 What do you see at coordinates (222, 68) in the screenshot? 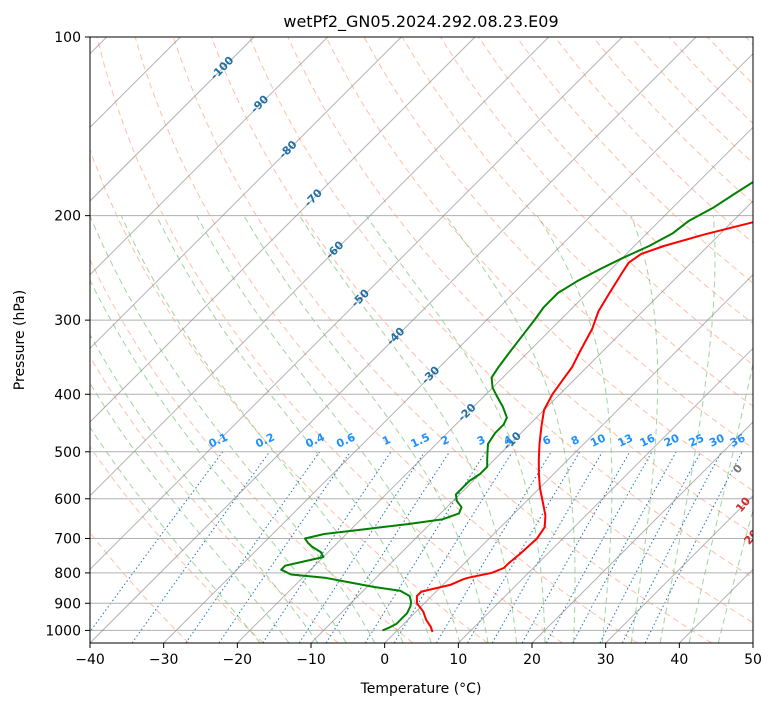
I see `isotherm-label: -100` at bounding box center [222, 68].